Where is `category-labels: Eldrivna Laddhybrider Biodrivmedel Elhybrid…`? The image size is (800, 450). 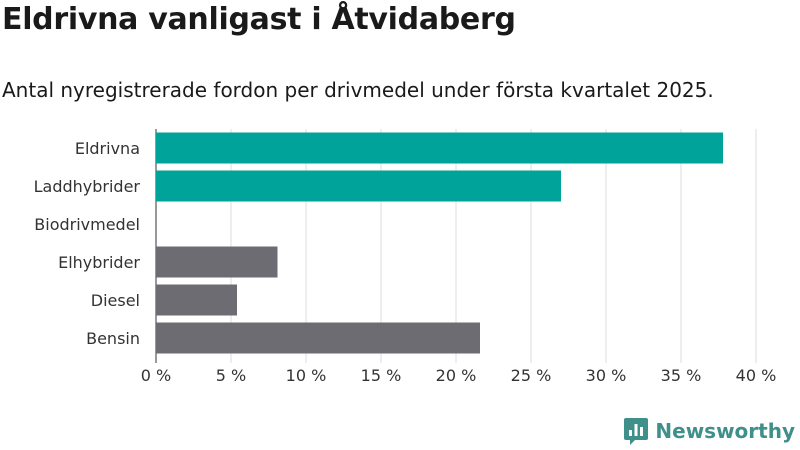
category-labels: Eldrivna Laddhybrider Biodrivmedel Elhybrid… is located at coordinates (87, 243).